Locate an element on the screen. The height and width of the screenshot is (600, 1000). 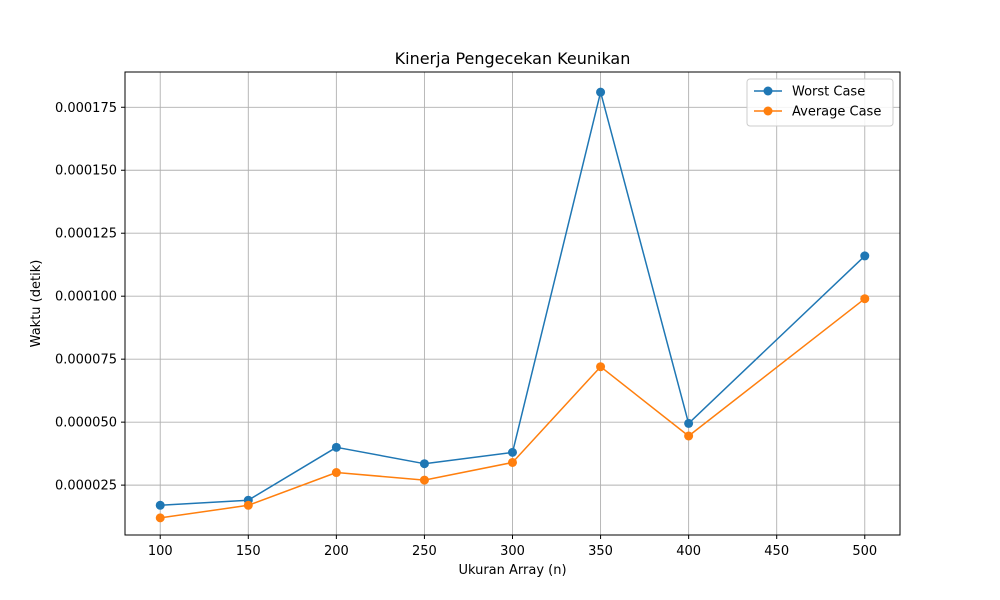
legend-label-average-case: Average Case is located at coordinates (836, 112).